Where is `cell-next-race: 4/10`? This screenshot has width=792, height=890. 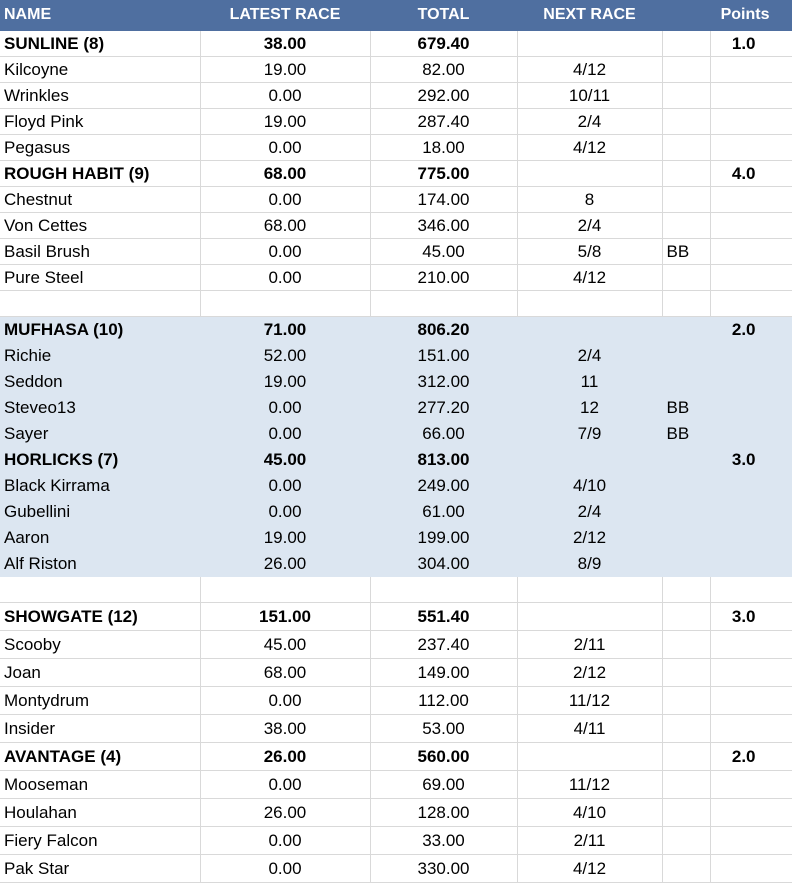
cell-next-race: 4/10 is located at coordinates (590, 485).